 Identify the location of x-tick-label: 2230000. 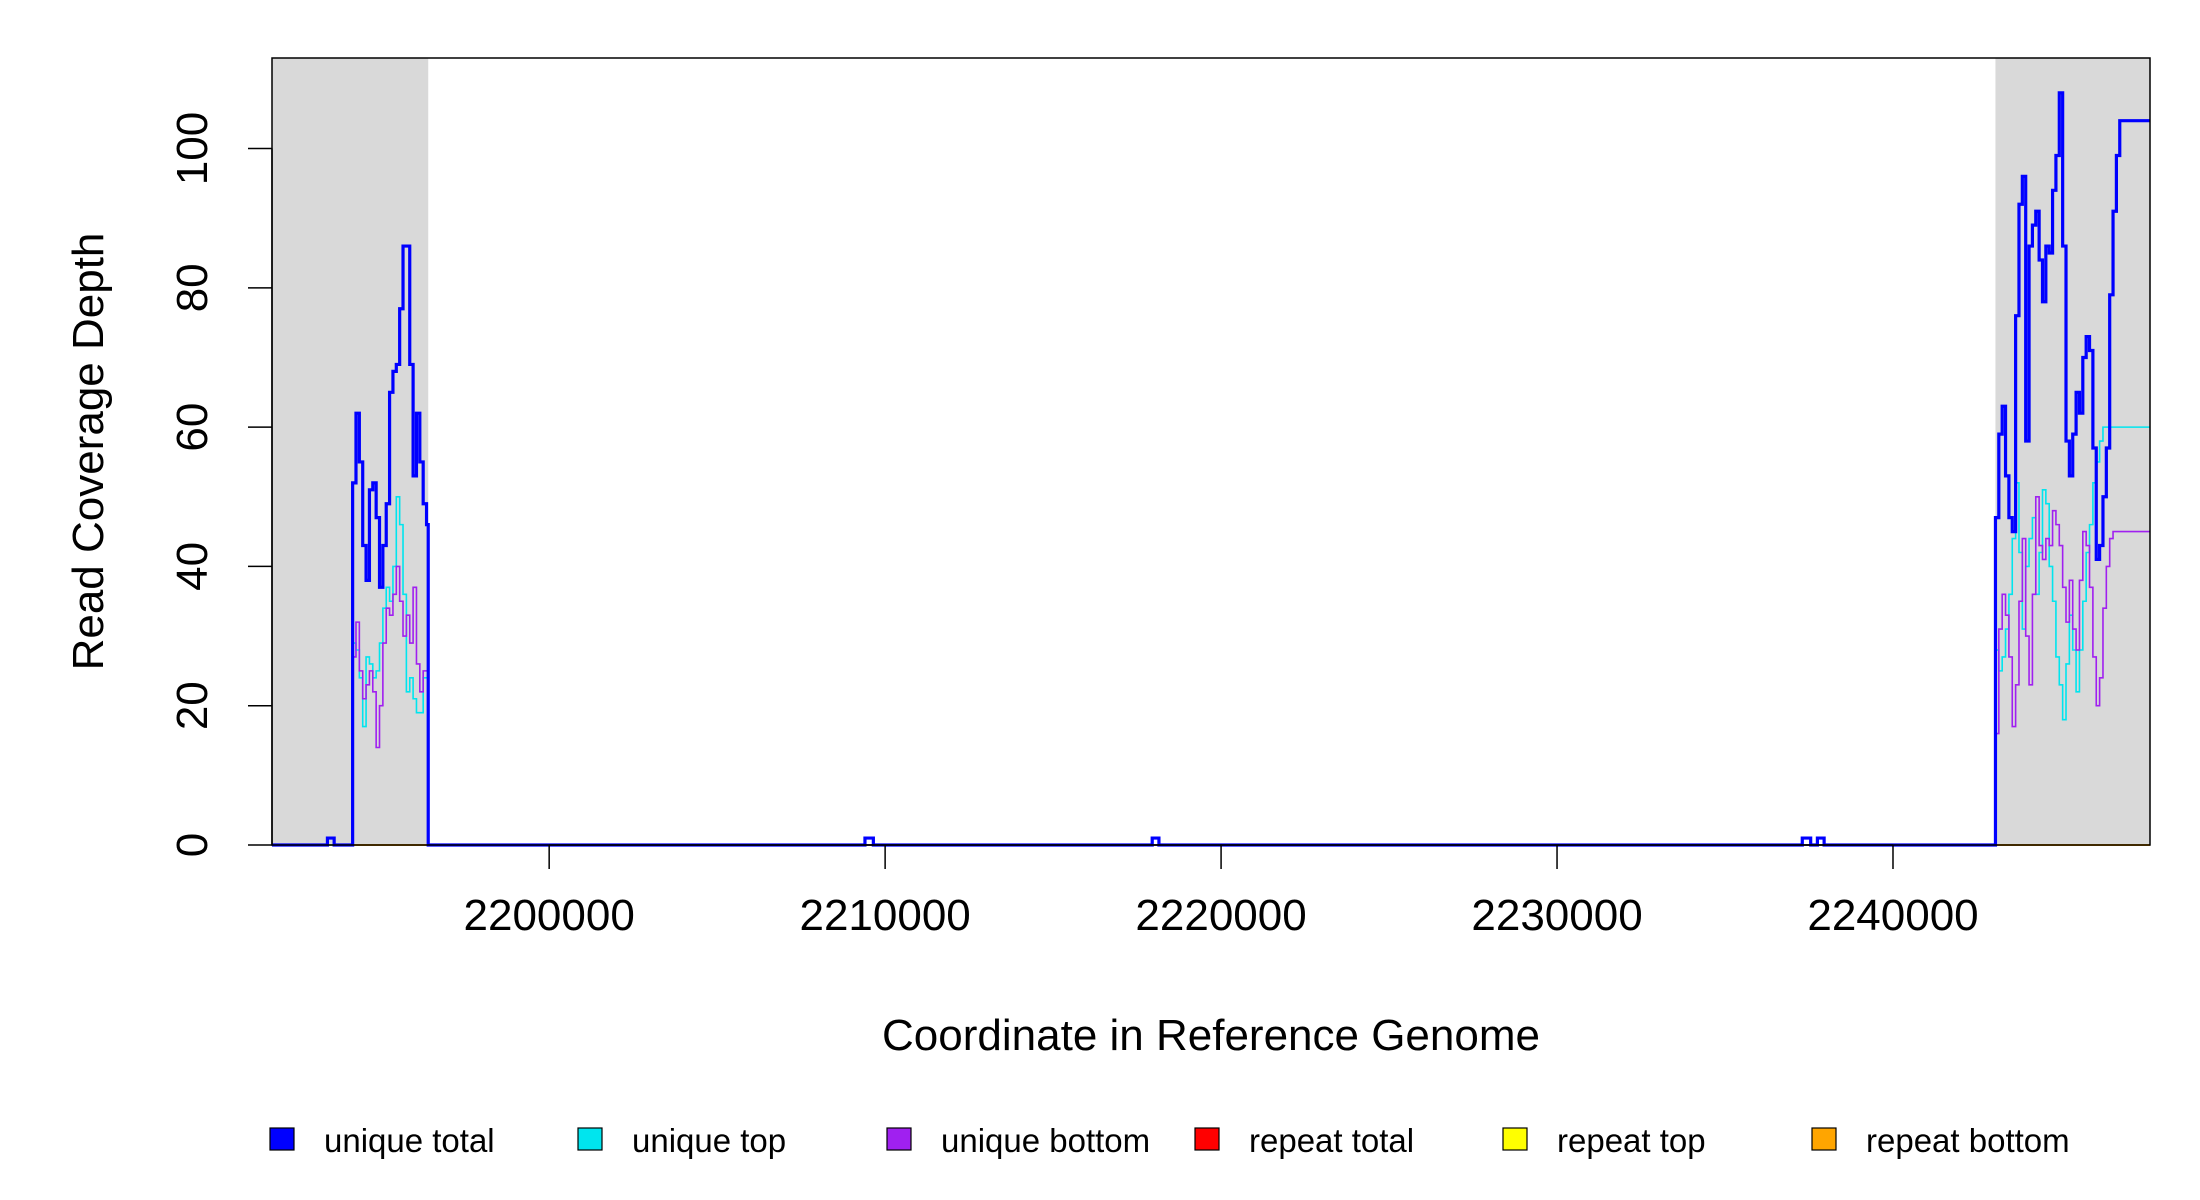
(1556, 915).